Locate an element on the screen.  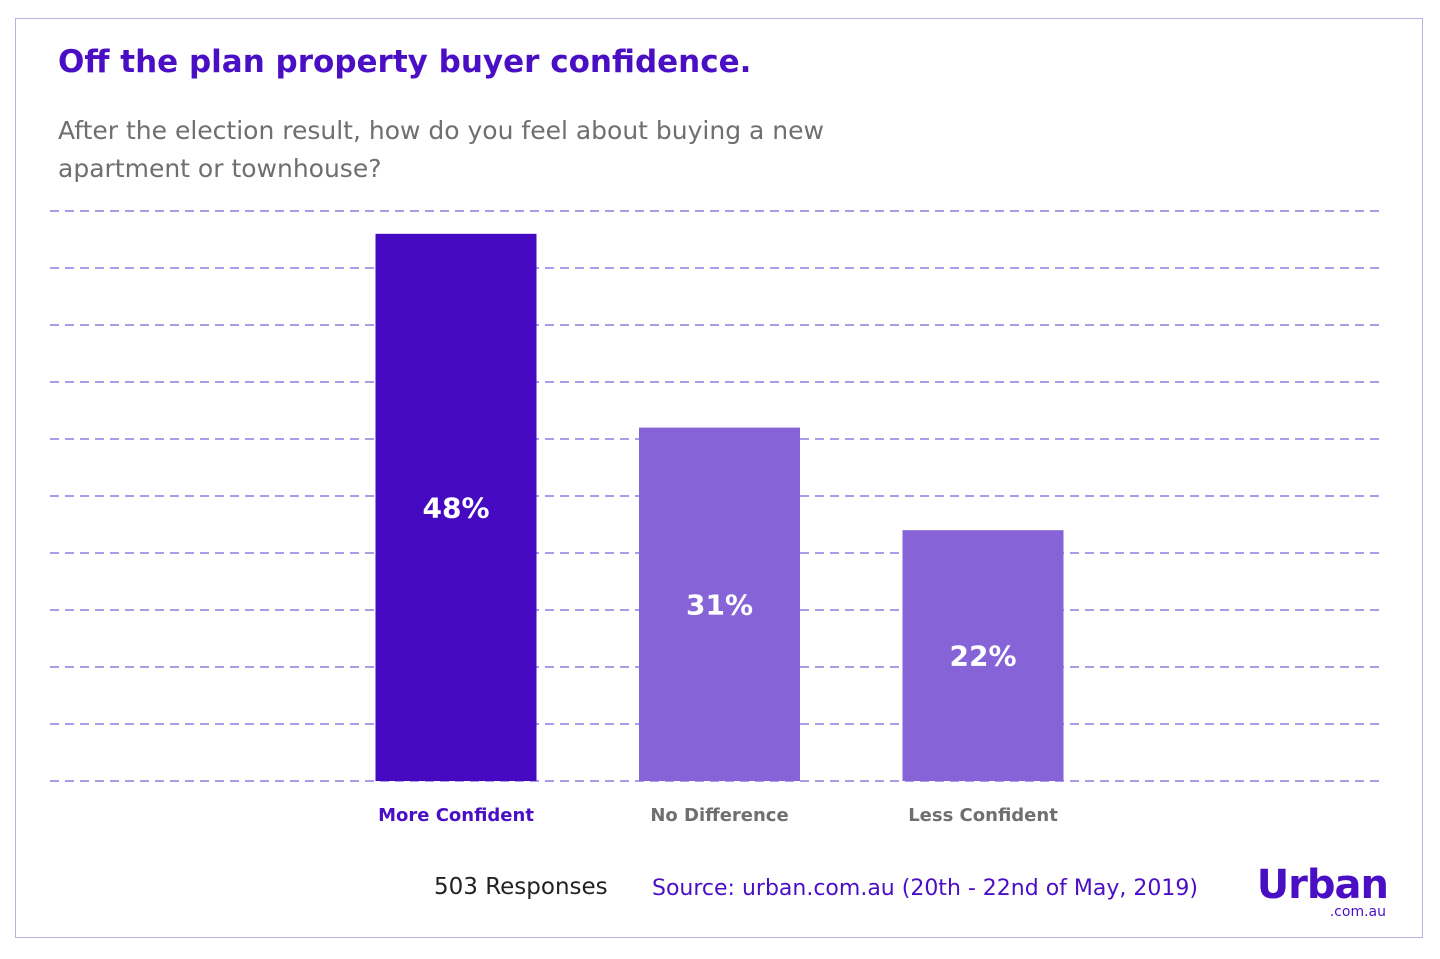
bar-no-difference is located at coordinates (719, 604).